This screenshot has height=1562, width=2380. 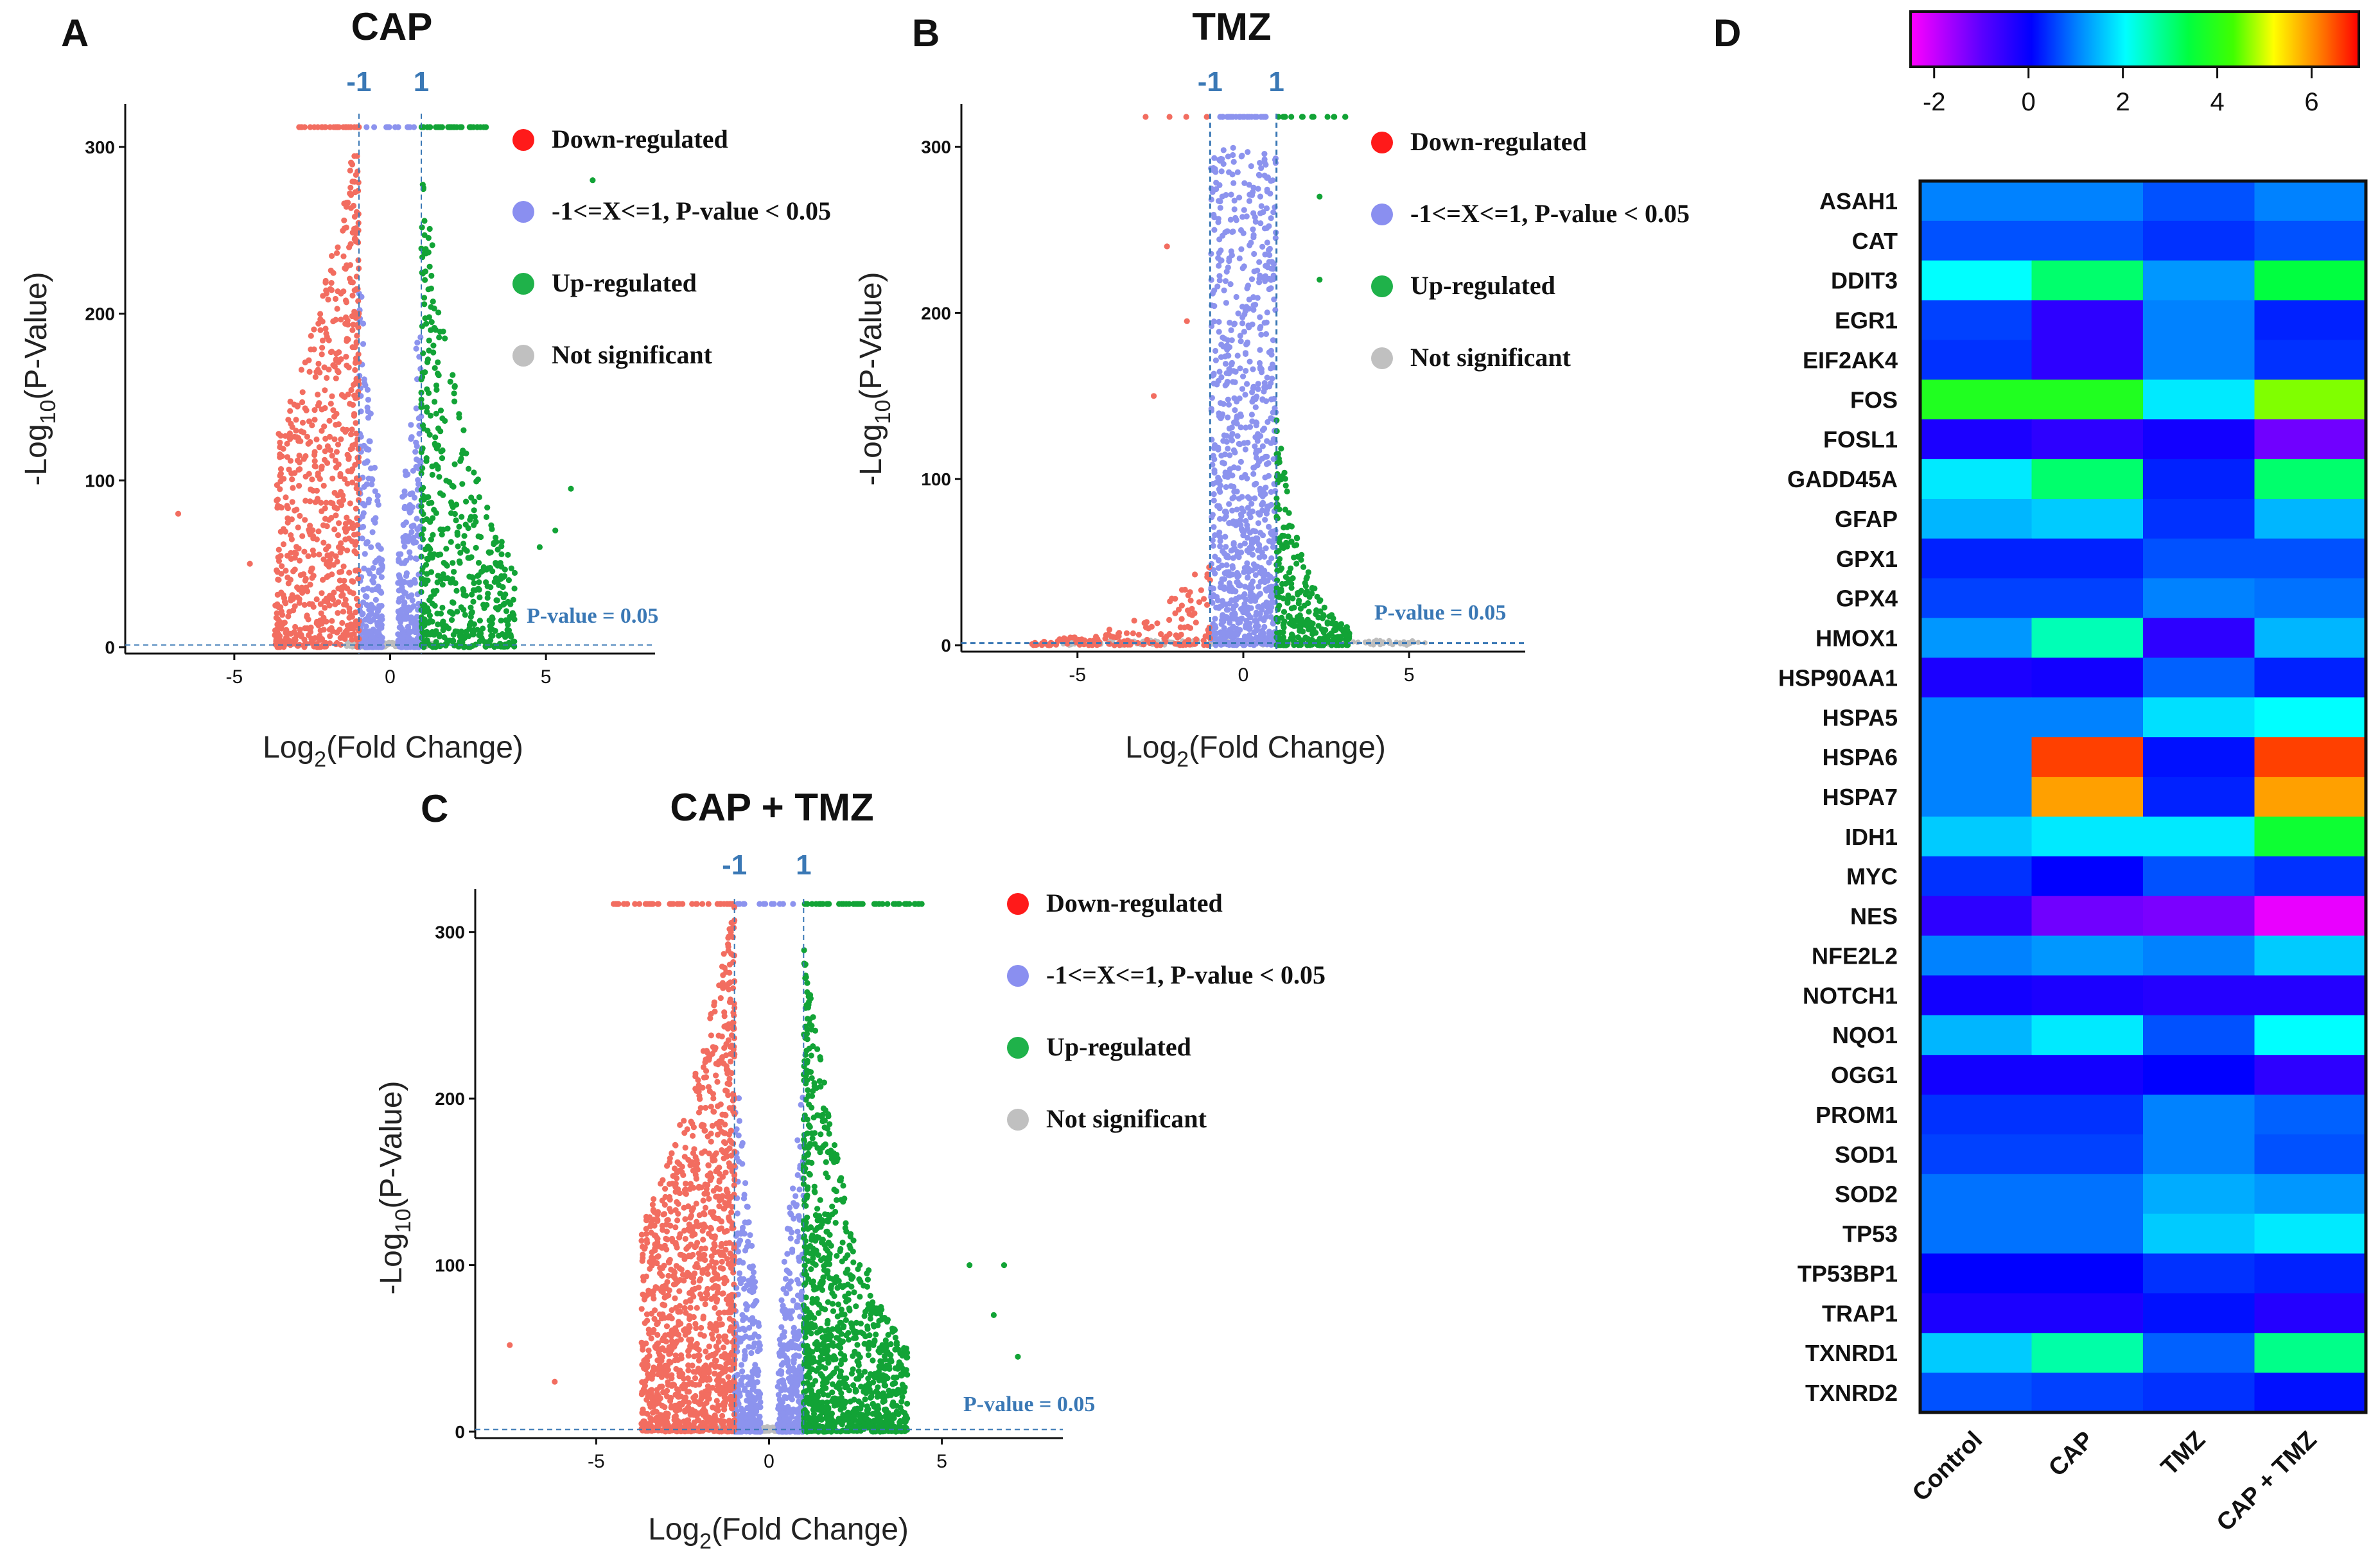 I want to click on x-tick-label: 5, so click(x=1409, y=675).